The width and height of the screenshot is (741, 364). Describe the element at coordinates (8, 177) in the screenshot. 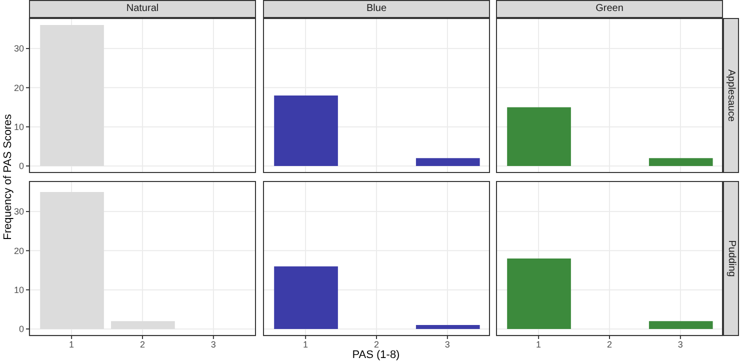

I see `y-axis-title: Frequency of PAS Scores` at that location.